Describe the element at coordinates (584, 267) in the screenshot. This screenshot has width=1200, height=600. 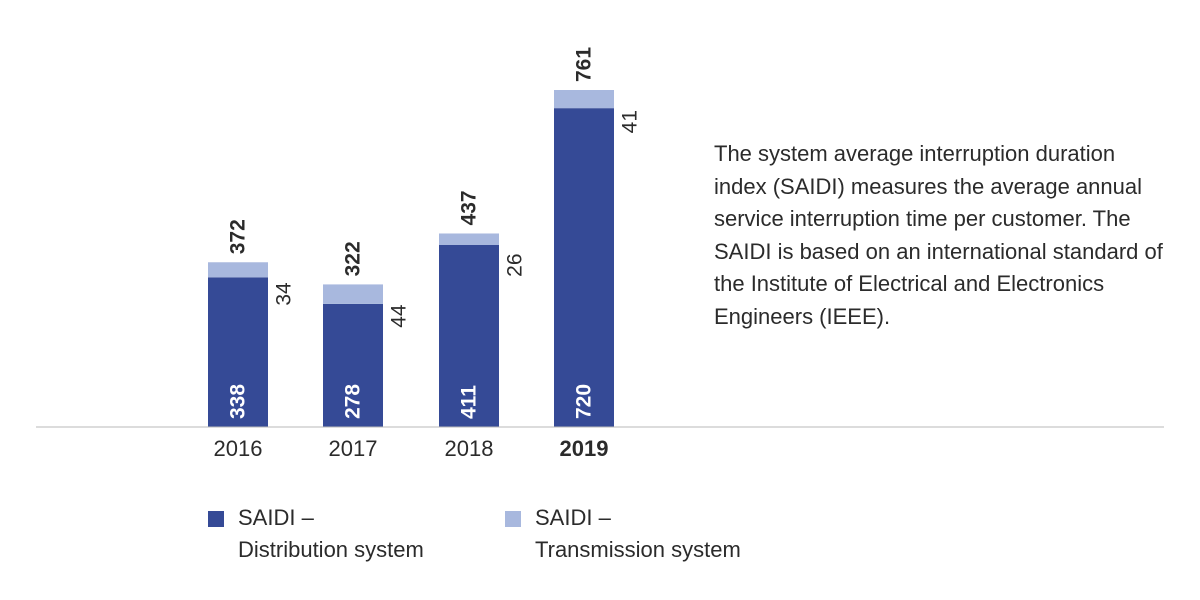
I see `bar-distribution-2019` at that location.